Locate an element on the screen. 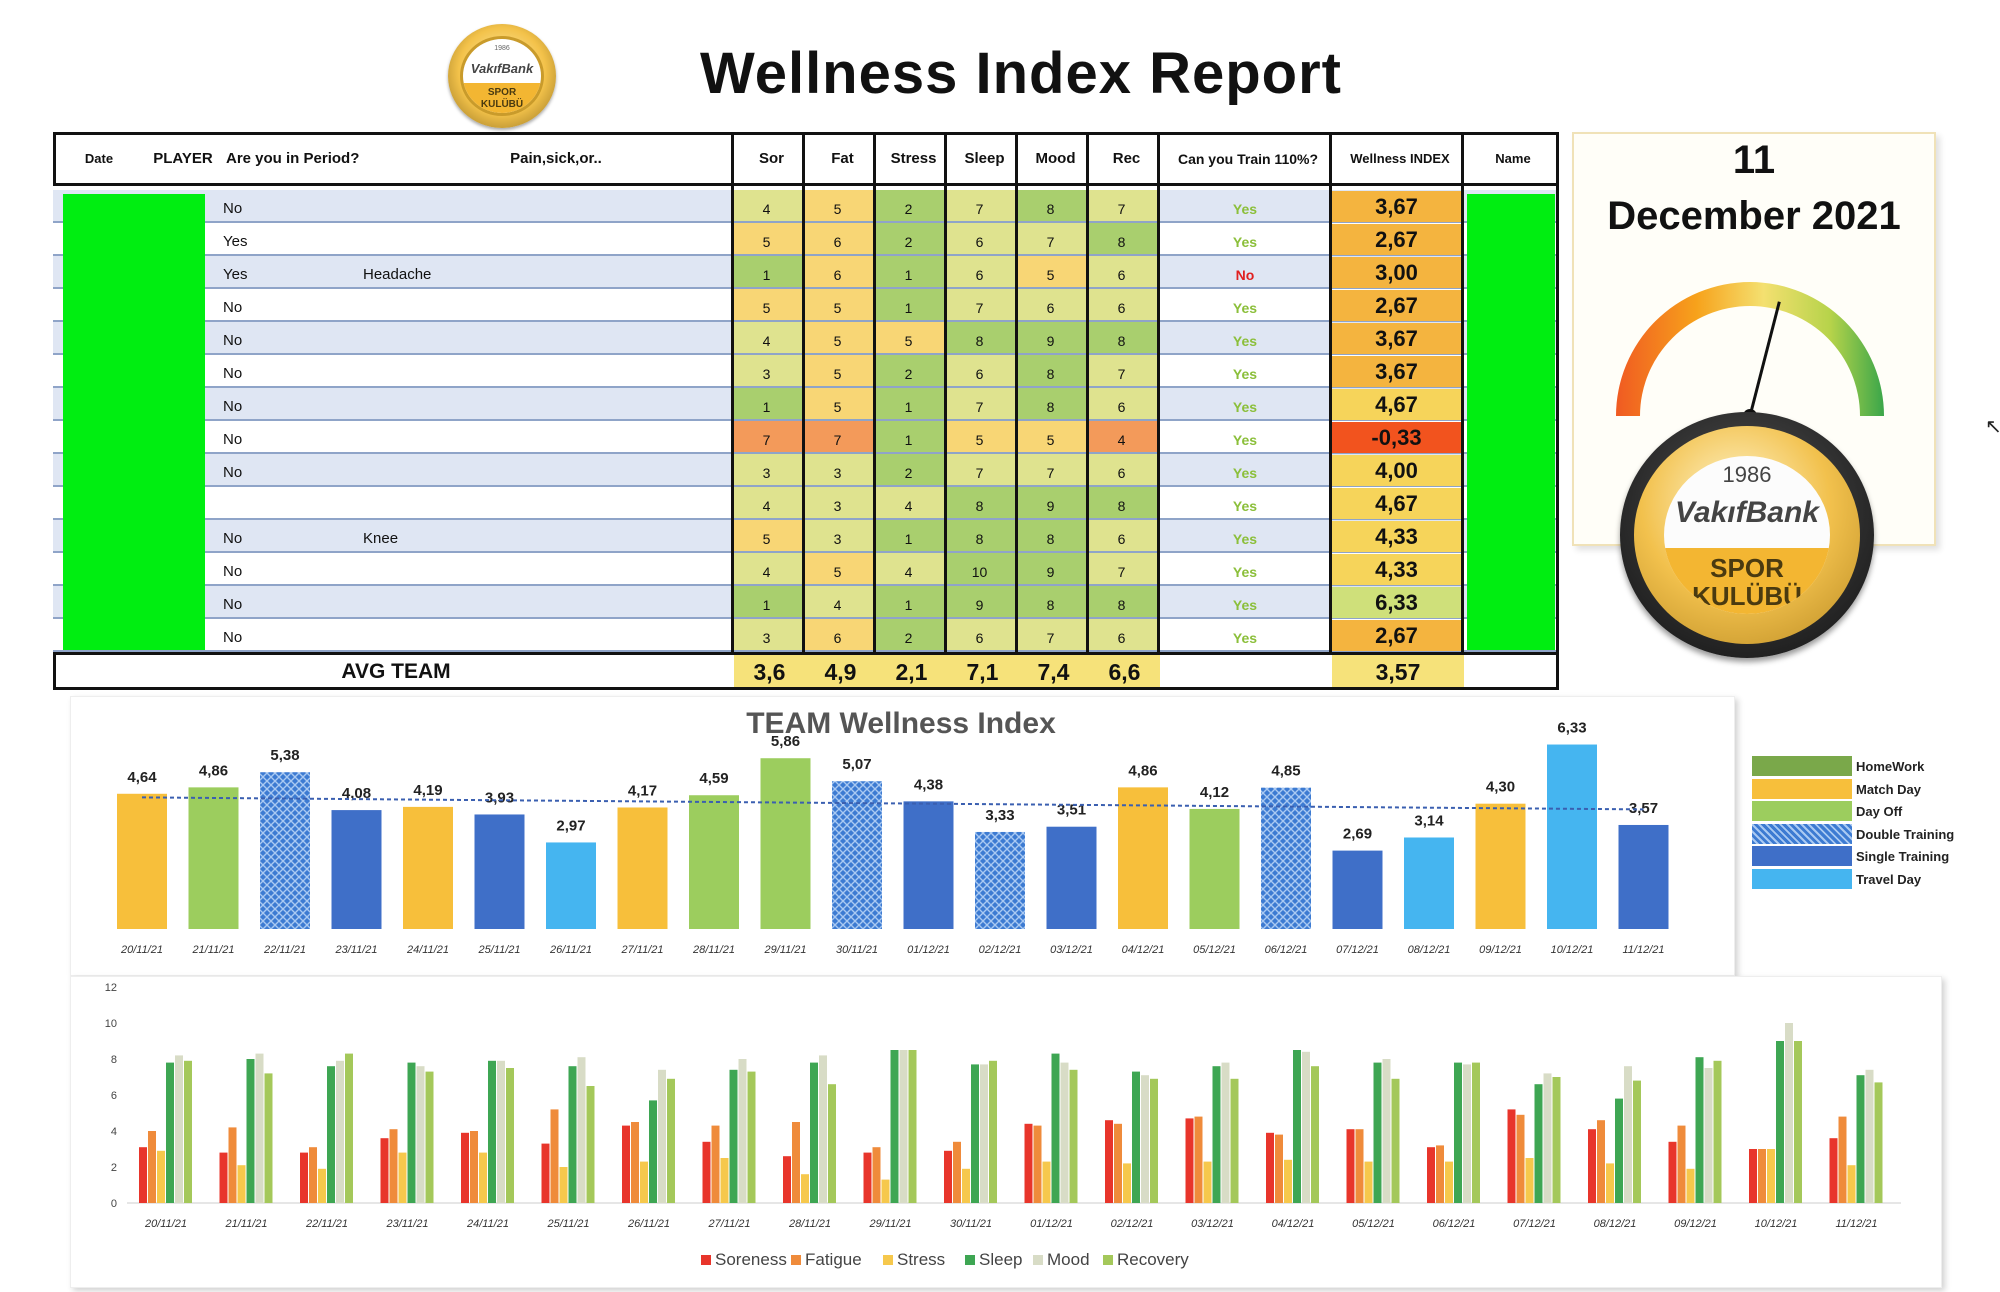  mood-cell: 5 is located at coordinates (1050, 436).